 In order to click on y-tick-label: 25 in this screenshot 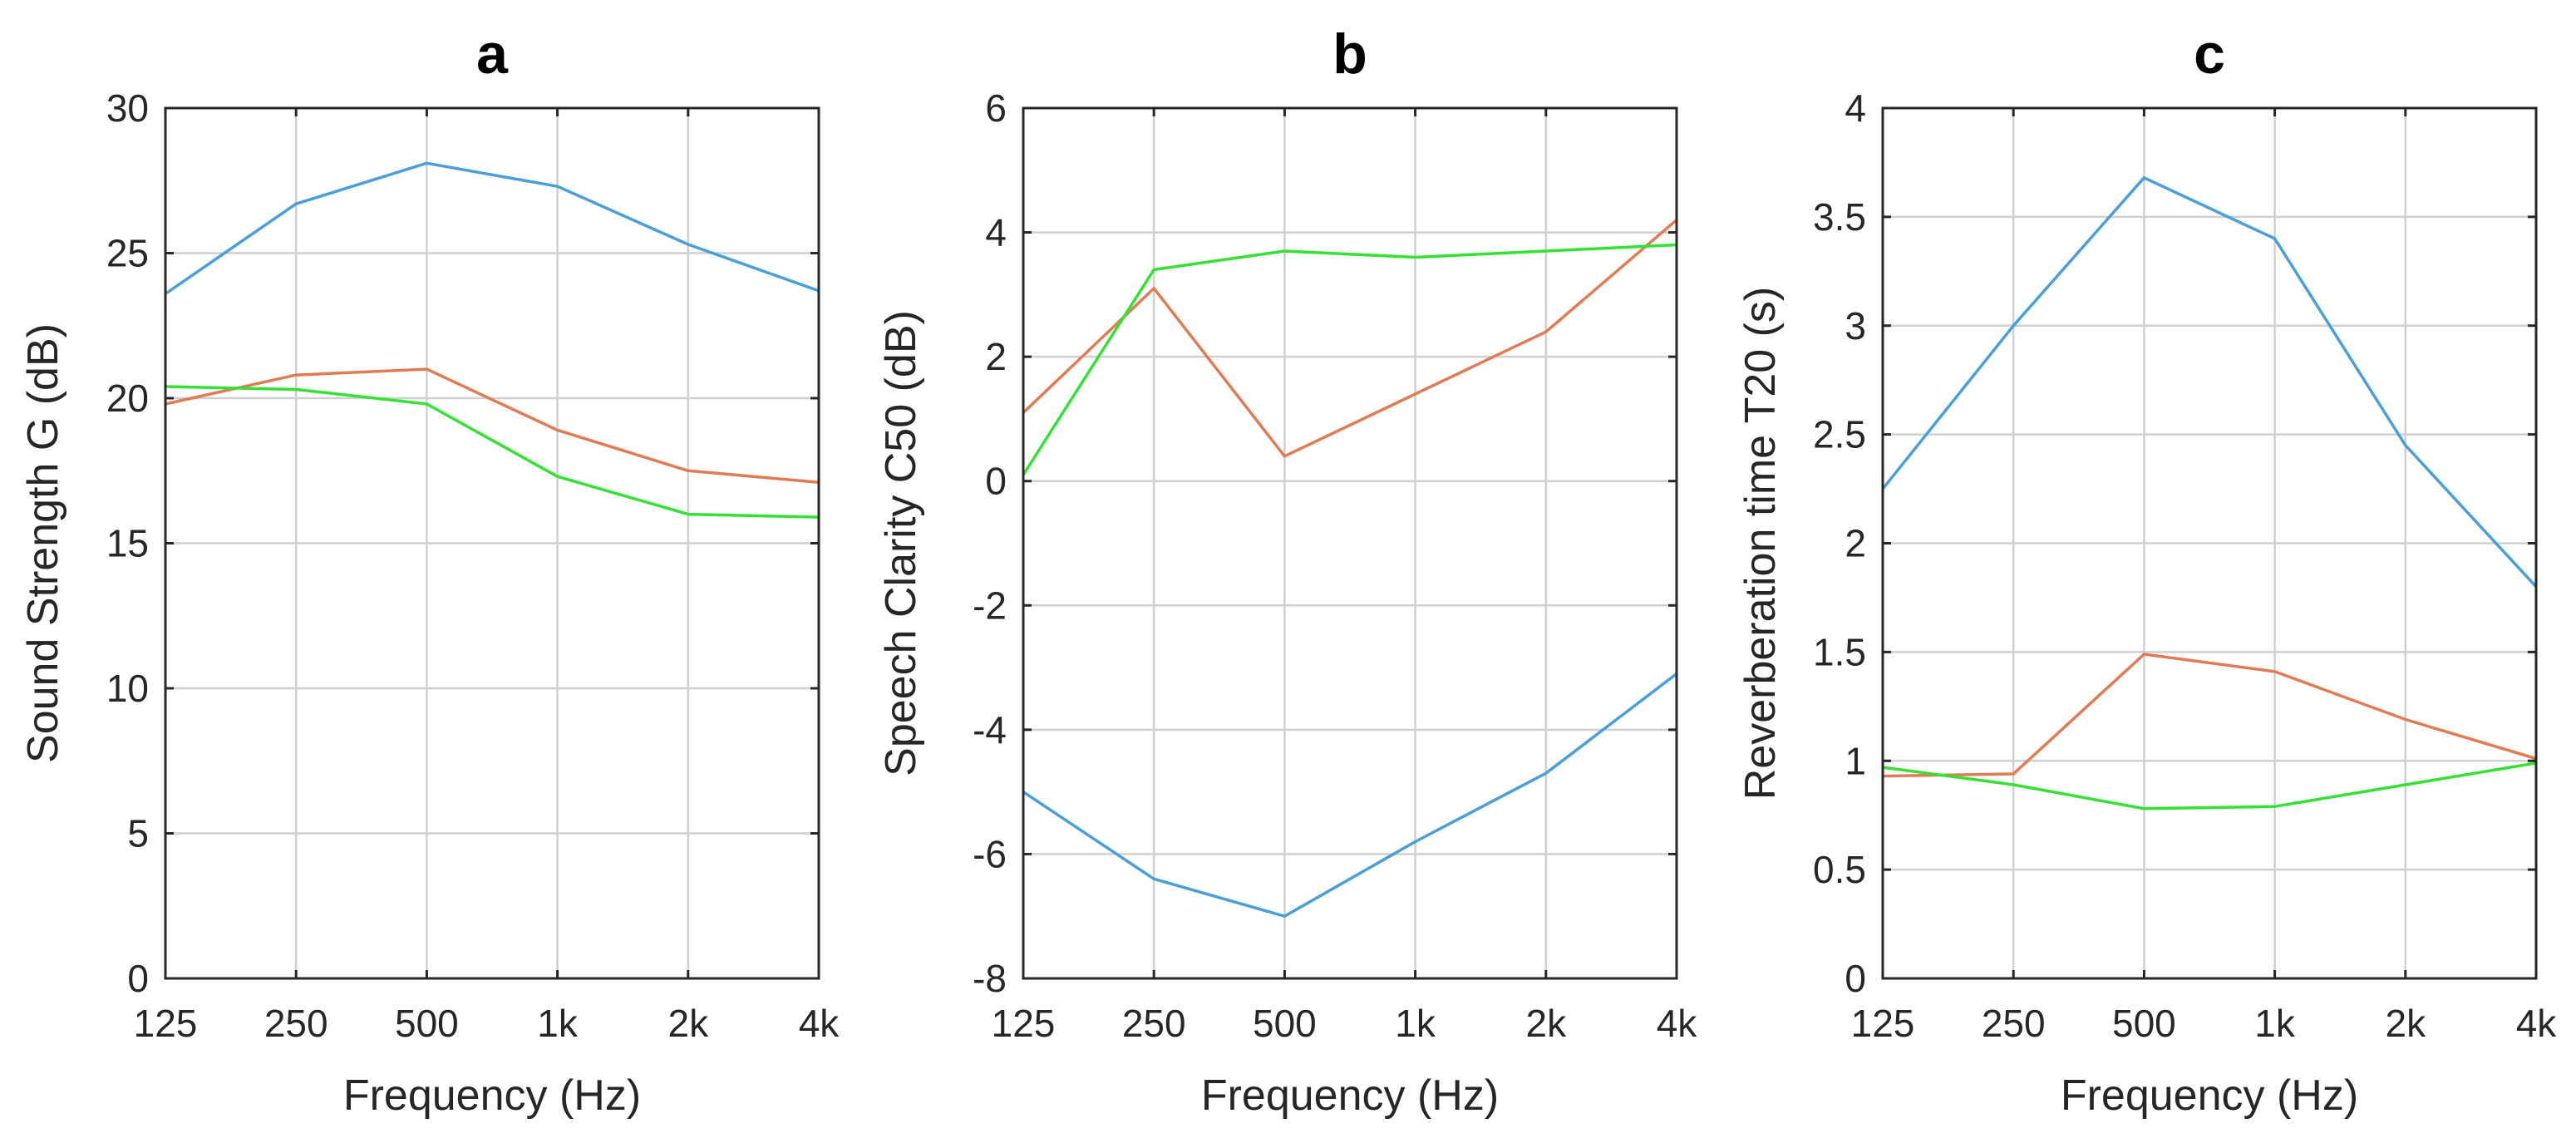, I will do `click(127, 253)`.